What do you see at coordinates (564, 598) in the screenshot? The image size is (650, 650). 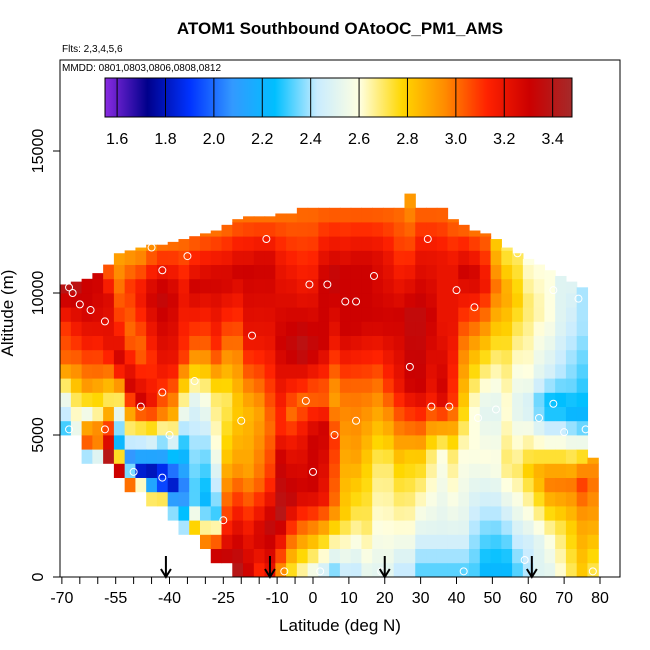 I see `x-tick-label: 70` at bounding box center [564, 598].